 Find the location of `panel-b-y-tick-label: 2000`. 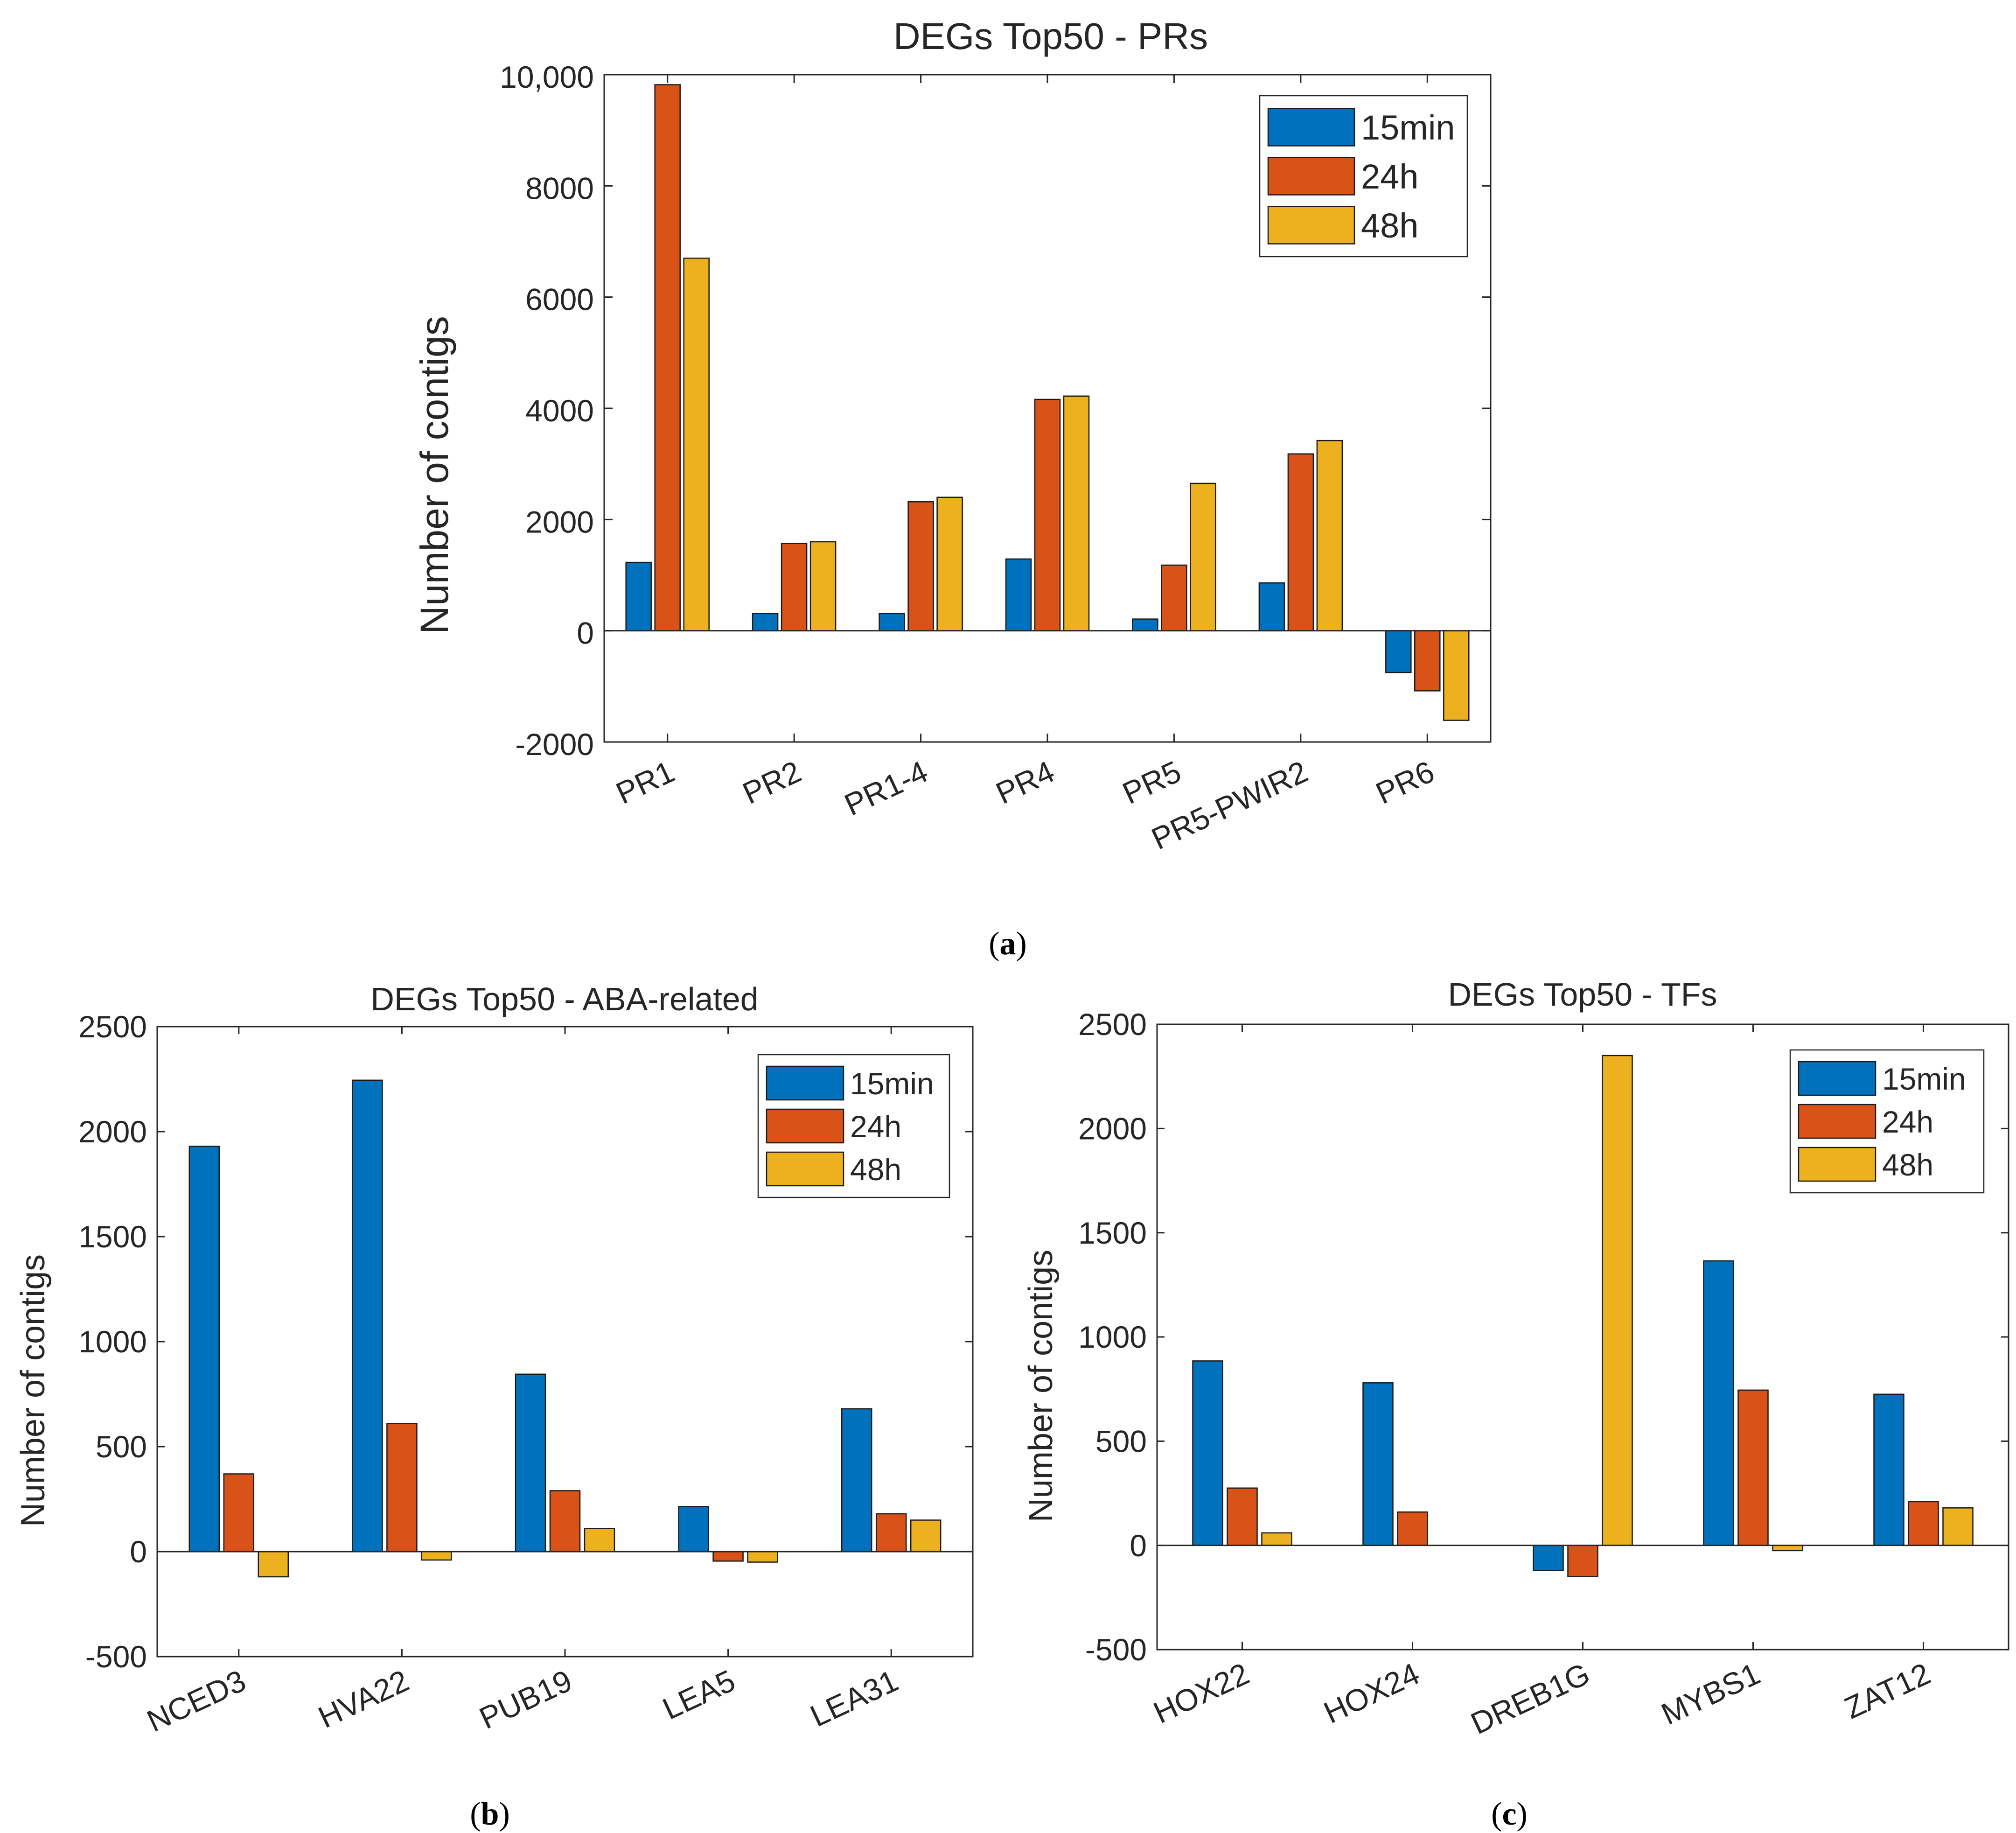

panel-b-y-tick-label: 2000 is located at coordinates (112, 1131).